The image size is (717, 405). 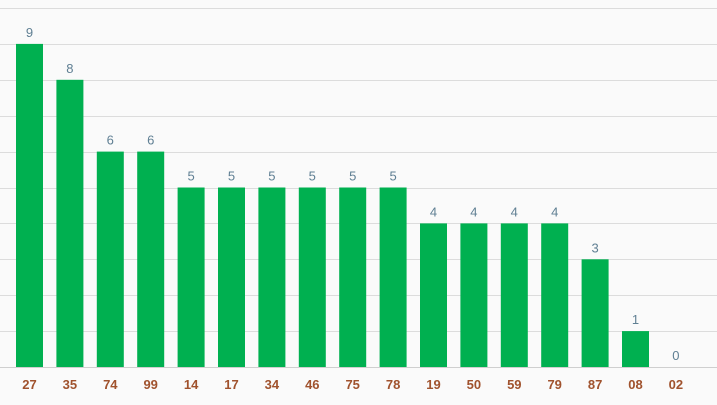 I want to click on category-label-08: 08, so click(x=635, y=384).